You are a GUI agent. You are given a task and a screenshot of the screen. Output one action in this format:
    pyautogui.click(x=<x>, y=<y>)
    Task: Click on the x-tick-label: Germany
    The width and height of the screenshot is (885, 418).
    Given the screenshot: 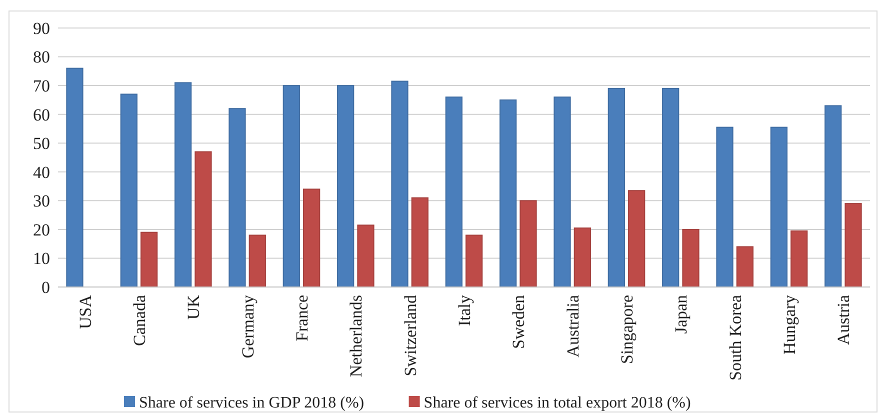 What is the action you would take?
    pyautogui.click(x=248, y=326)
    